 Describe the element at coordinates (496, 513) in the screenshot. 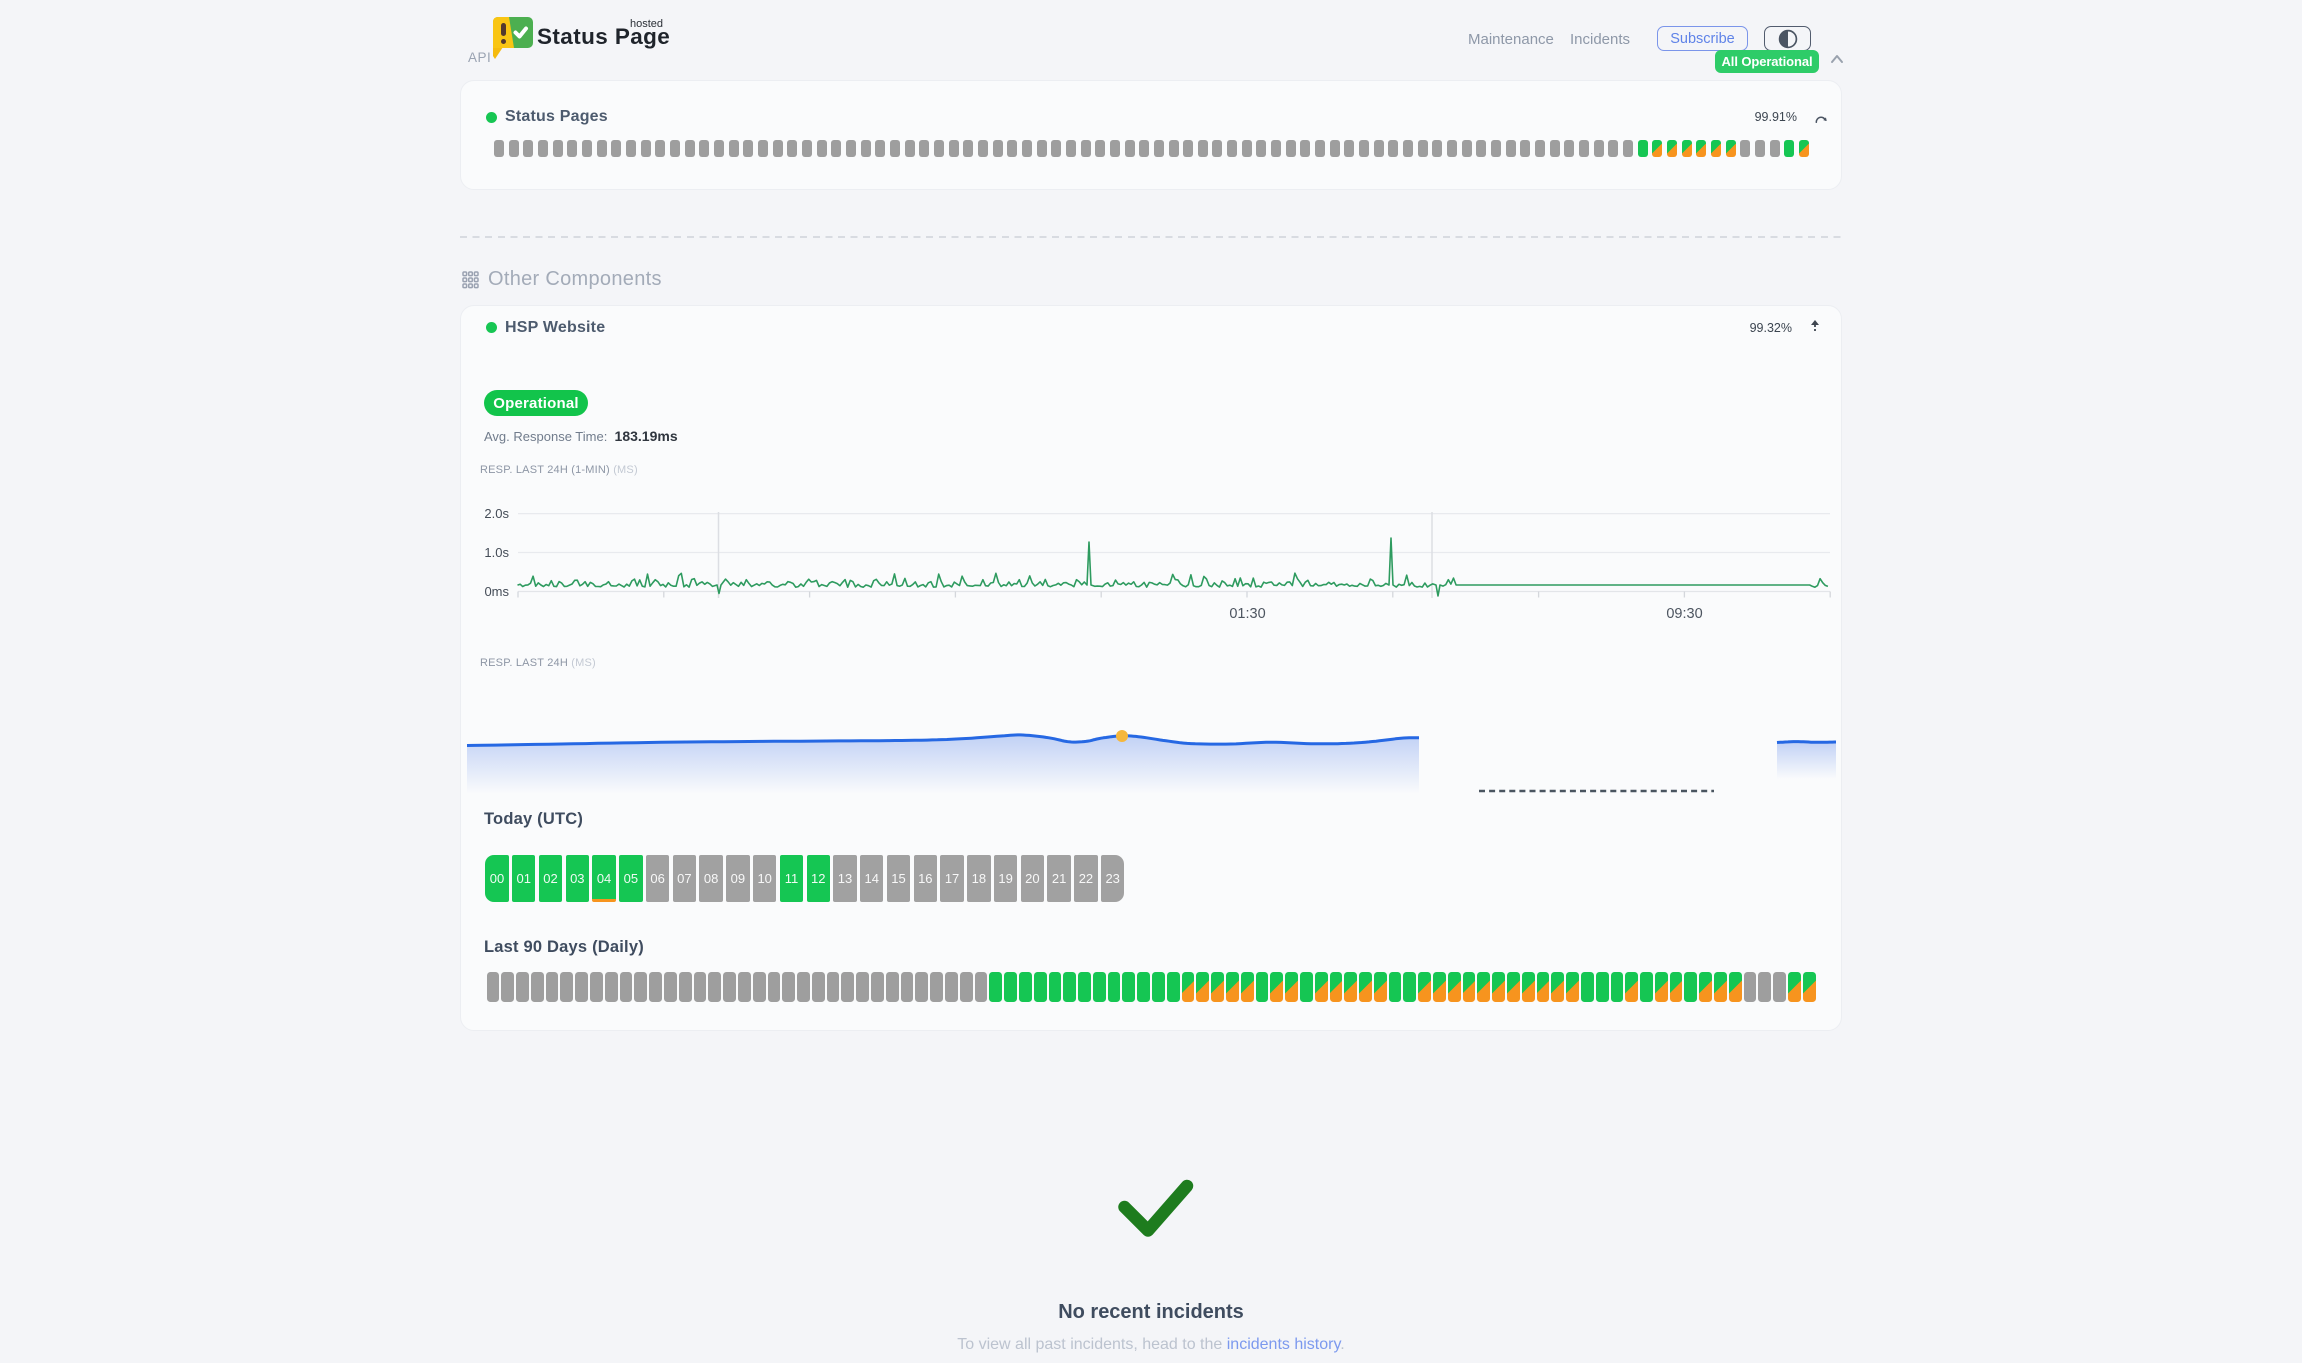

I see `svg-text: 2.0s` at that location.